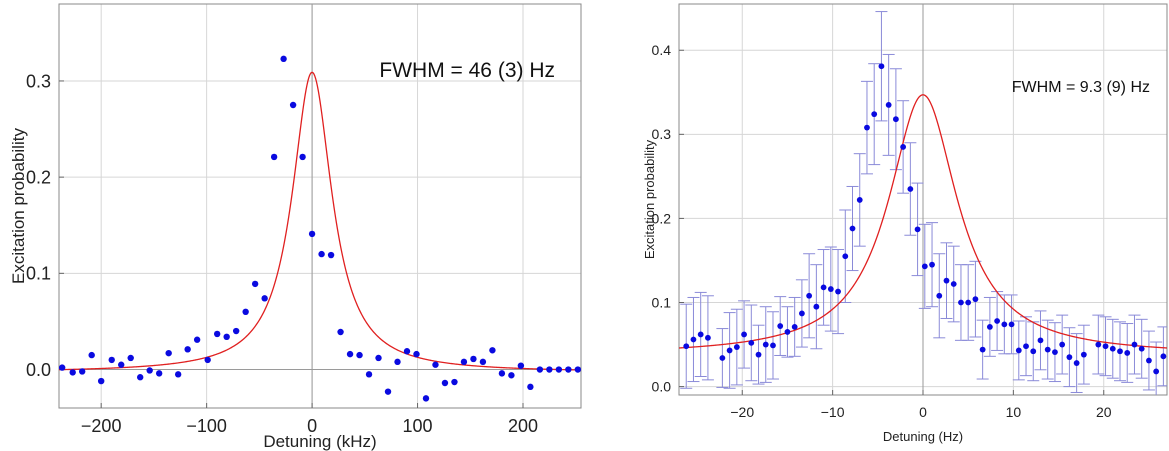 The height and width of the screenshot is (451, 1169). I want to click on left-x-tick-label: 100, so click(418, 426).